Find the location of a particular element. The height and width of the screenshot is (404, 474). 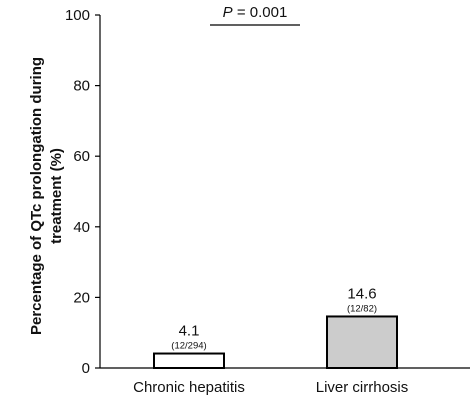

y-tick-label: 80 is located at coordinates (81, 86).